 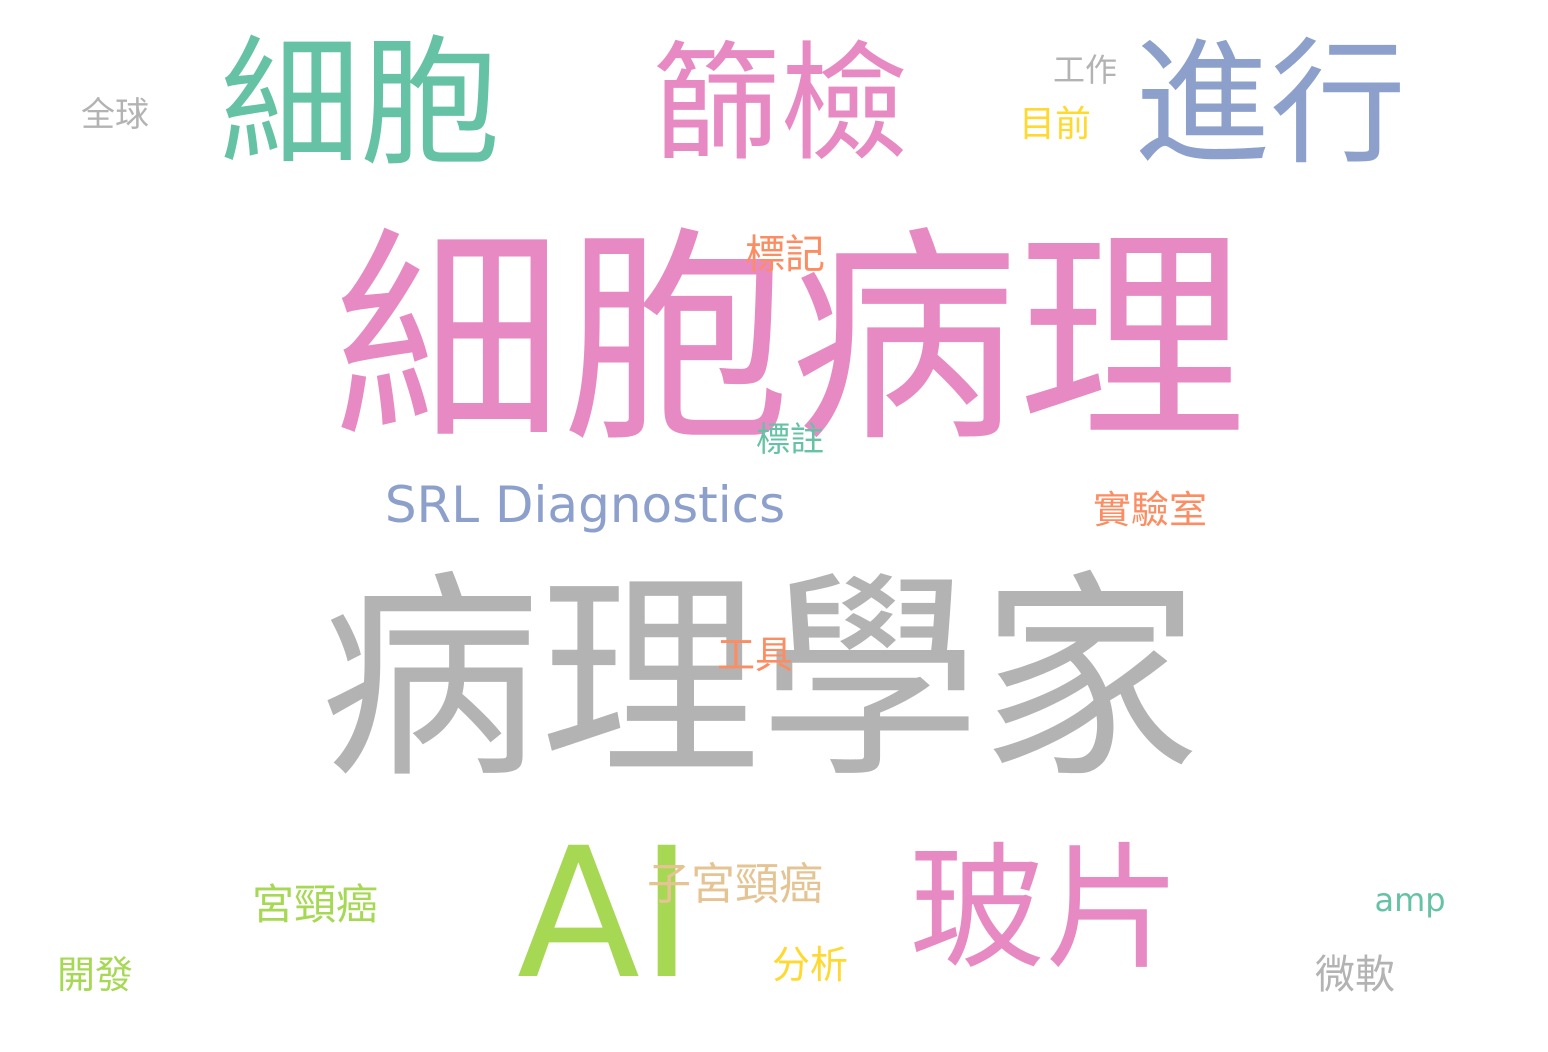 I want to click on cloud-word: 全球, so click(x=115, y=115).